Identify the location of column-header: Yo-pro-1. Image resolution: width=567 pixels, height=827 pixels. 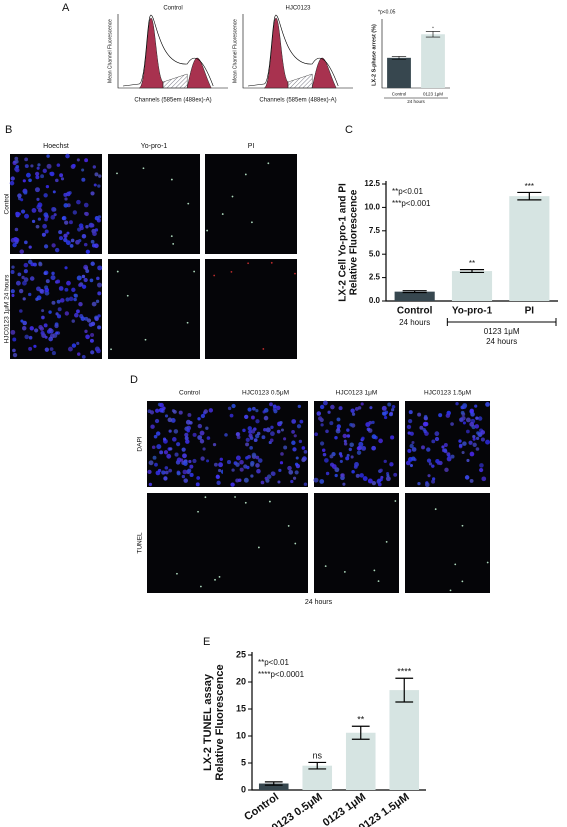
(154, 146).